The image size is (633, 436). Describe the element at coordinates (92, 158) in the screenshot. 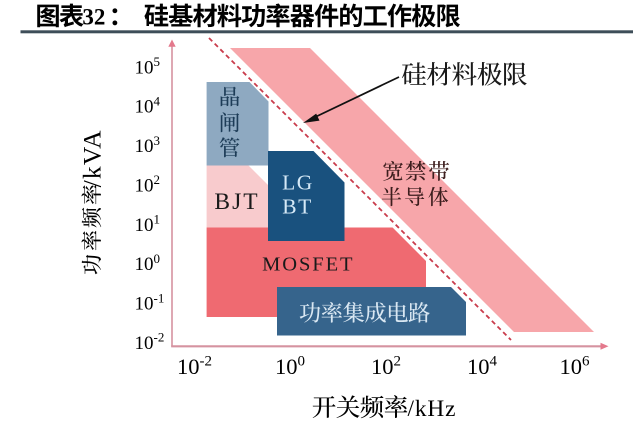

I see `svg-text: /kVA` at that location.